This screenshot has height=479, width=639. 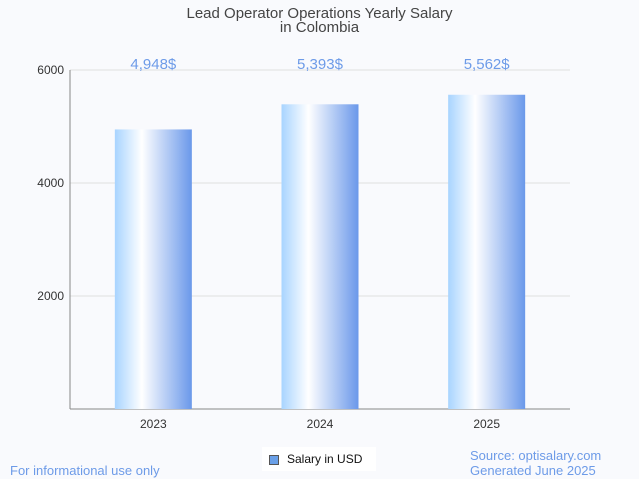 What do you see at coordinates (85, 470) in the screenshot?
I see `disclaimer-text: For informational use only` at bounding box center [85, 470].